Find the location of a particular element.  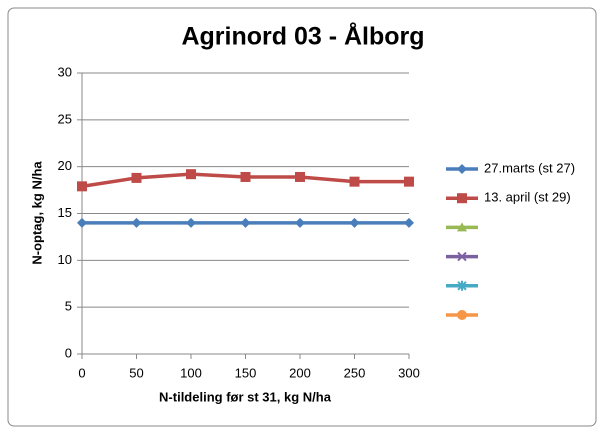

y-tick-label: 10 is located at coordinates (65, 259).